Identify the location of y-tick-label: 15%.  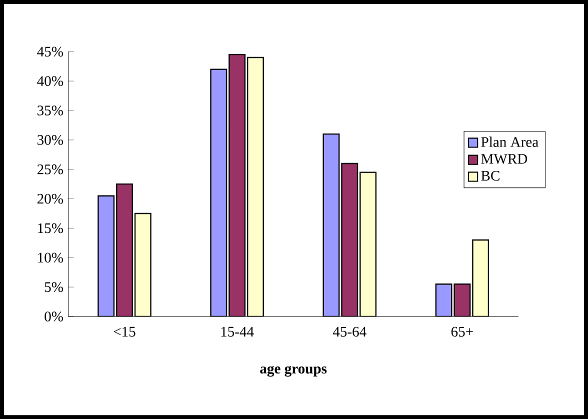
(51, 228).